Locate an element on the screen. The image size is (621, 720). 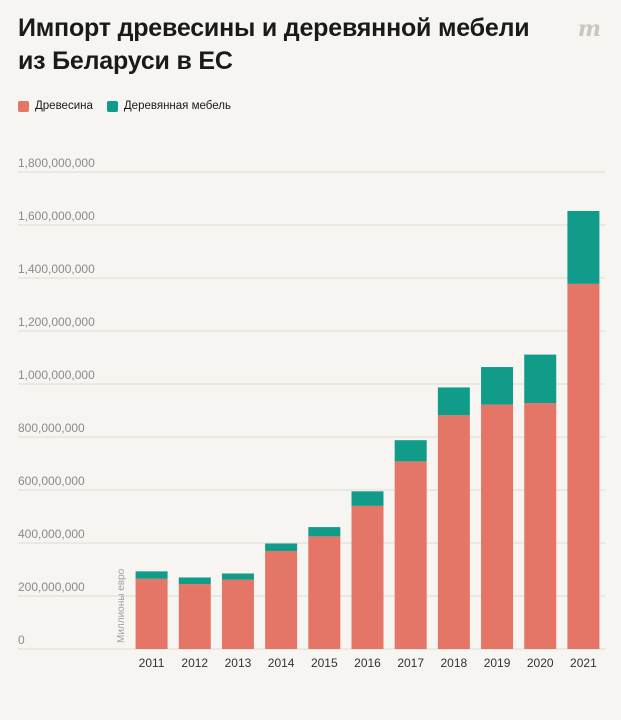
y-tick-label: 0 is located at coordinates (21, 640).